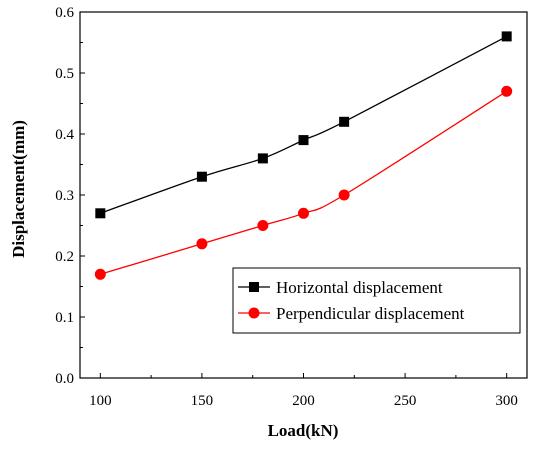  I want to click on y-axis-ticks: 0.0 0.1 0.2 0.3 0.4 0.5 0.6, so click(70, 196).